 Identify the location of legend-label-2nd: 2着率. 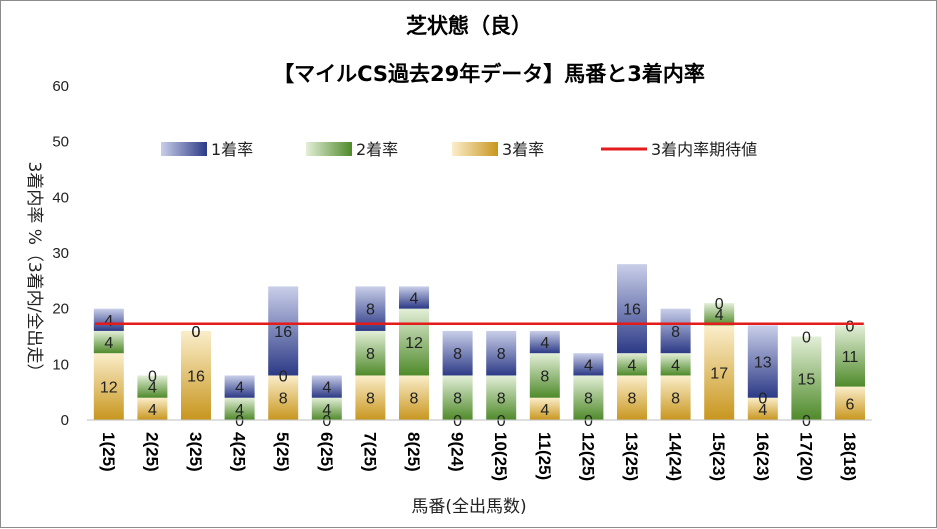
(377, 149).